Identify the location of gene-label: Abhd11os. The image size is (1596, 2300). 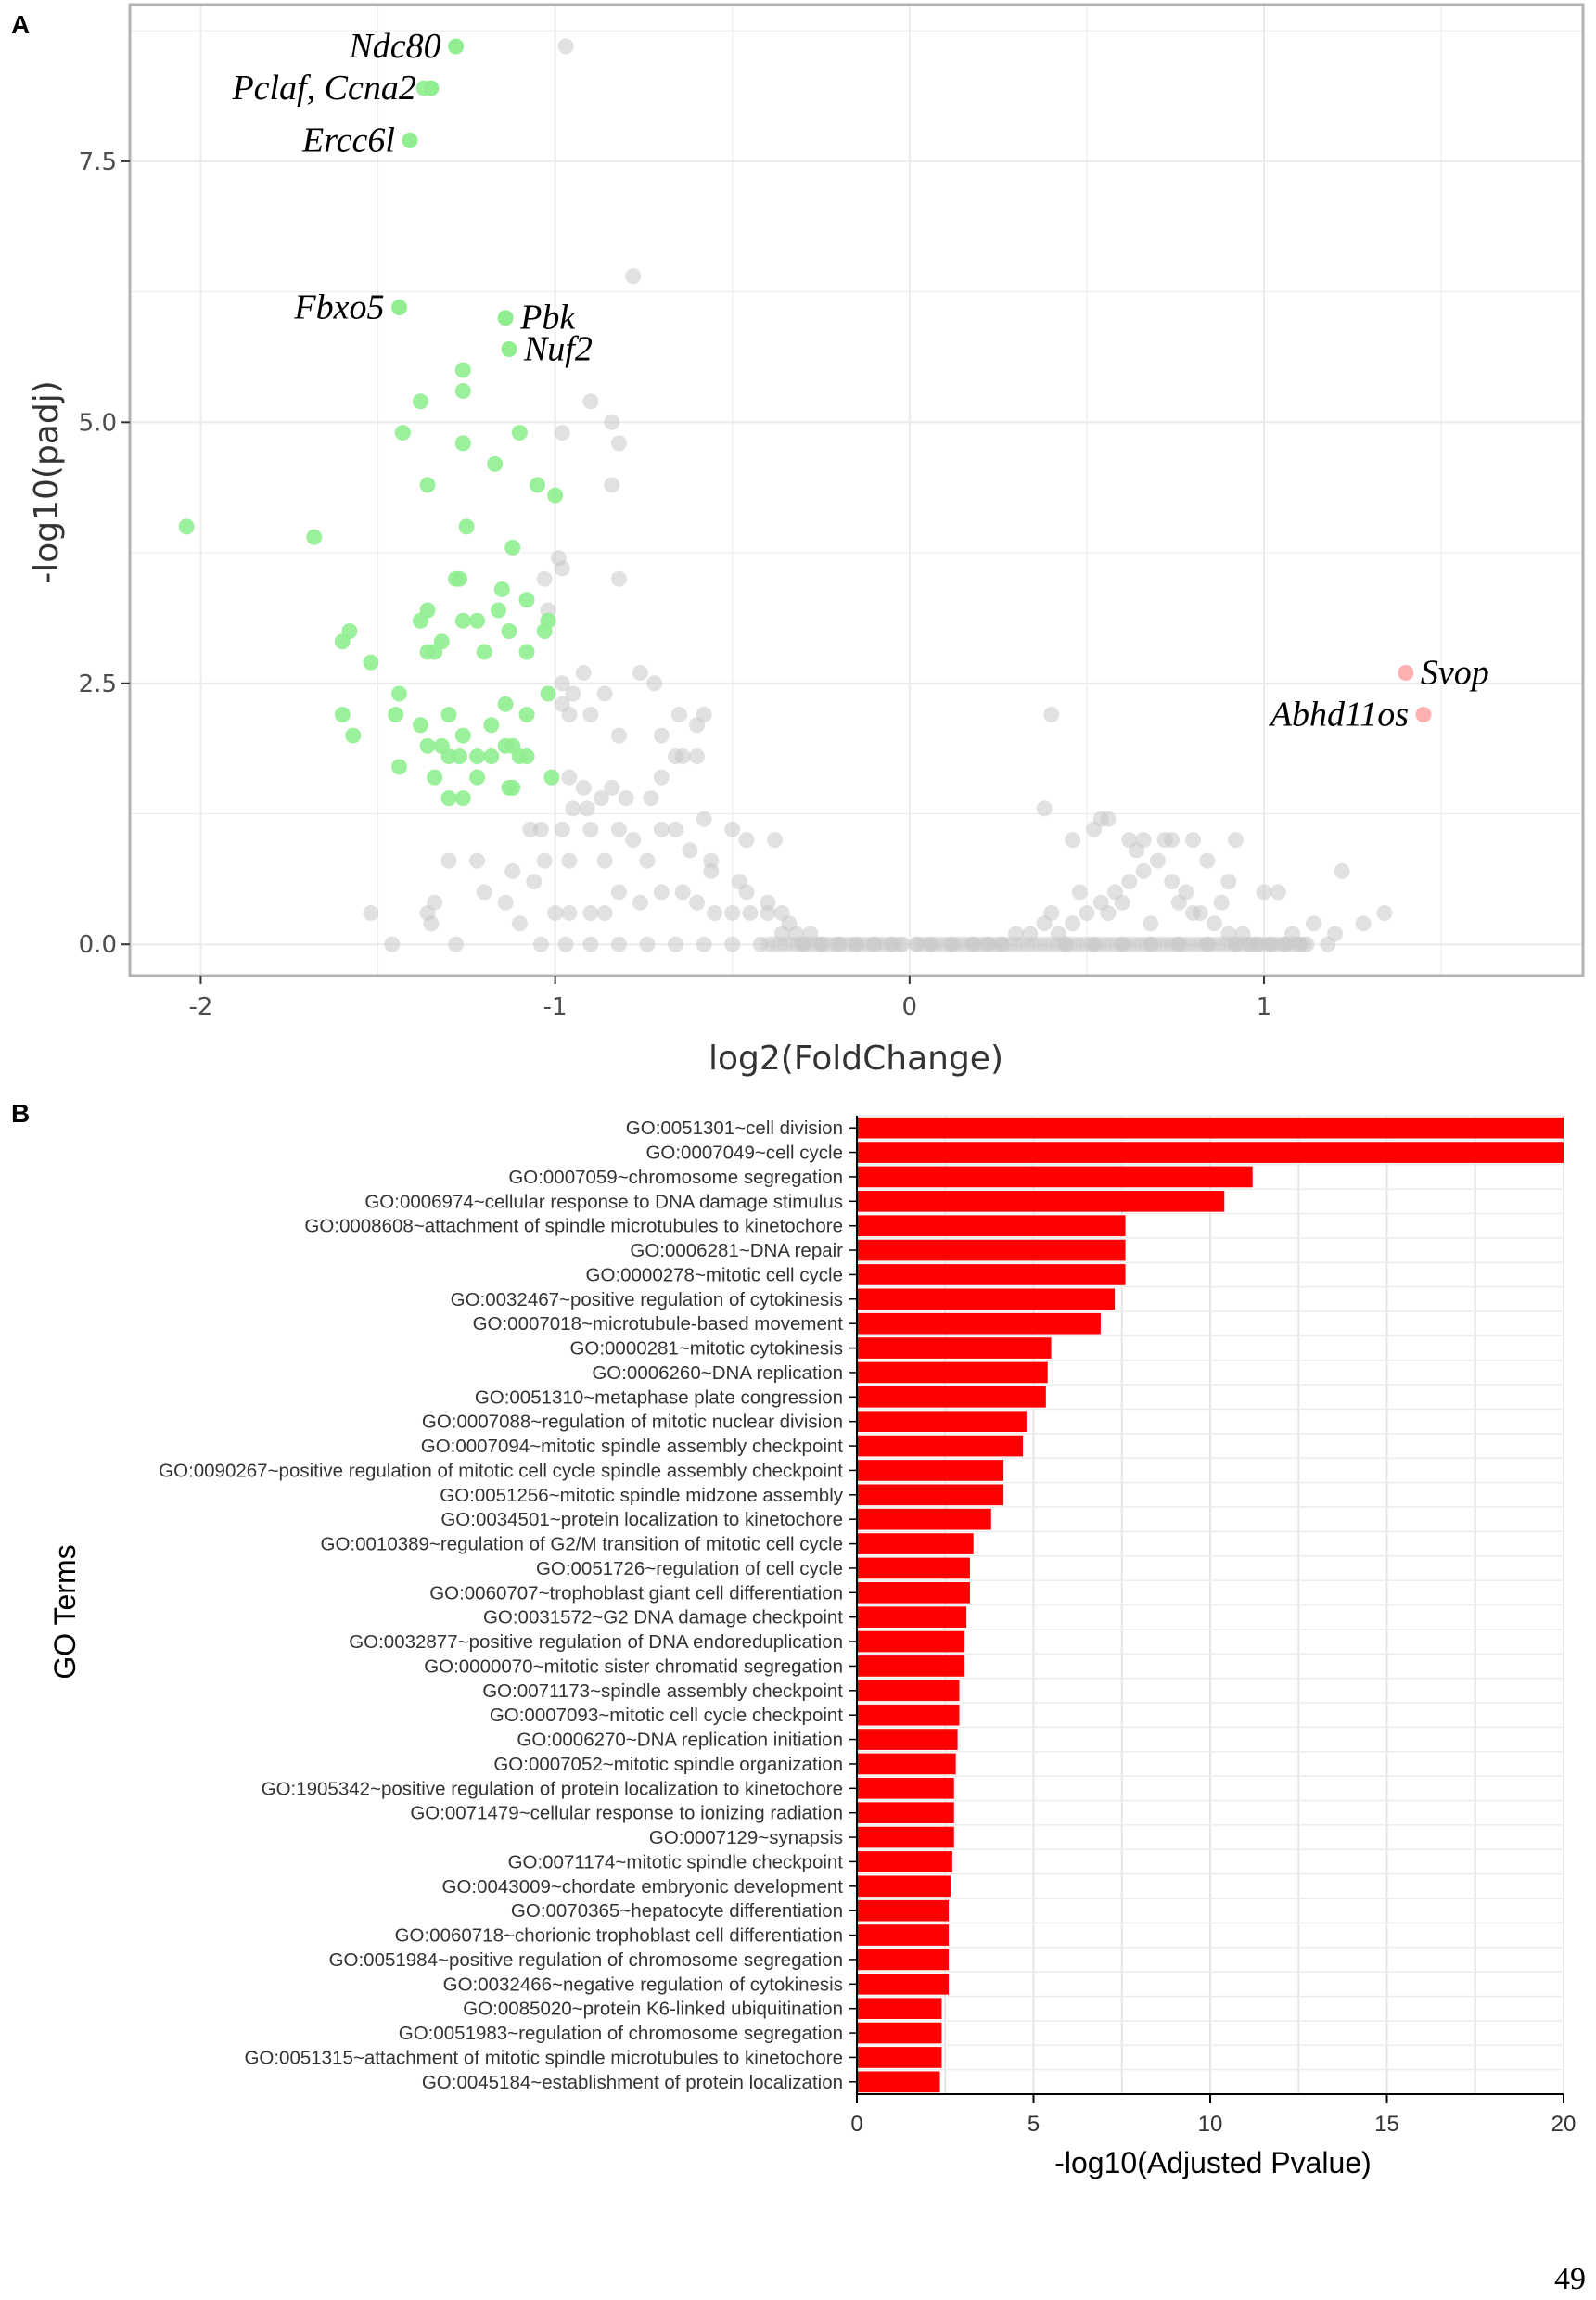
(1338, 715).